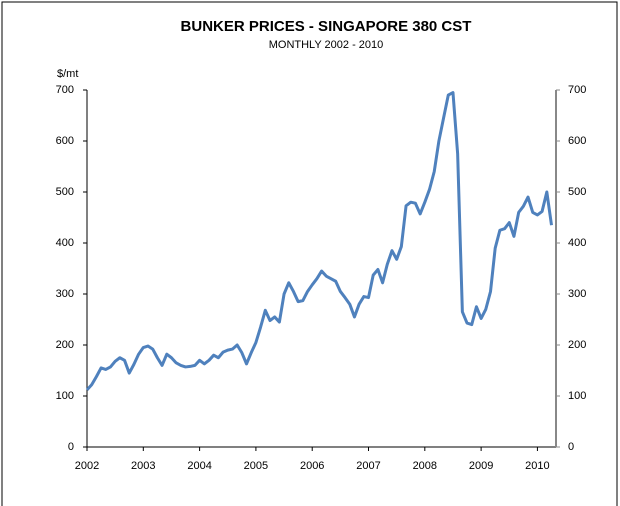 The image size is (620, 506). What do you see at coordinates (87, 466) in the screenshot?
I see `x-tick-label: 2002` at bounding box center [87, 466].